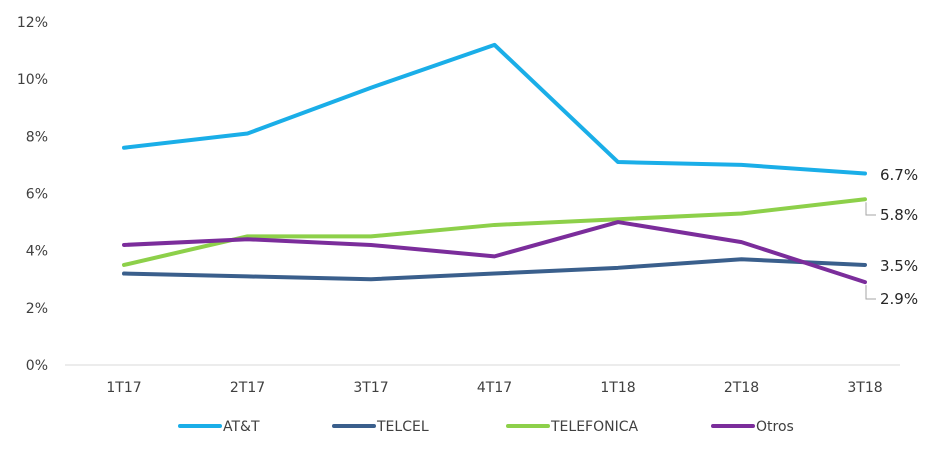 The height and width of the screenshot is (456, 945). Describe the element at coordinates (494, 269) in the screenshot. I see `series-line-telcel` at that location.